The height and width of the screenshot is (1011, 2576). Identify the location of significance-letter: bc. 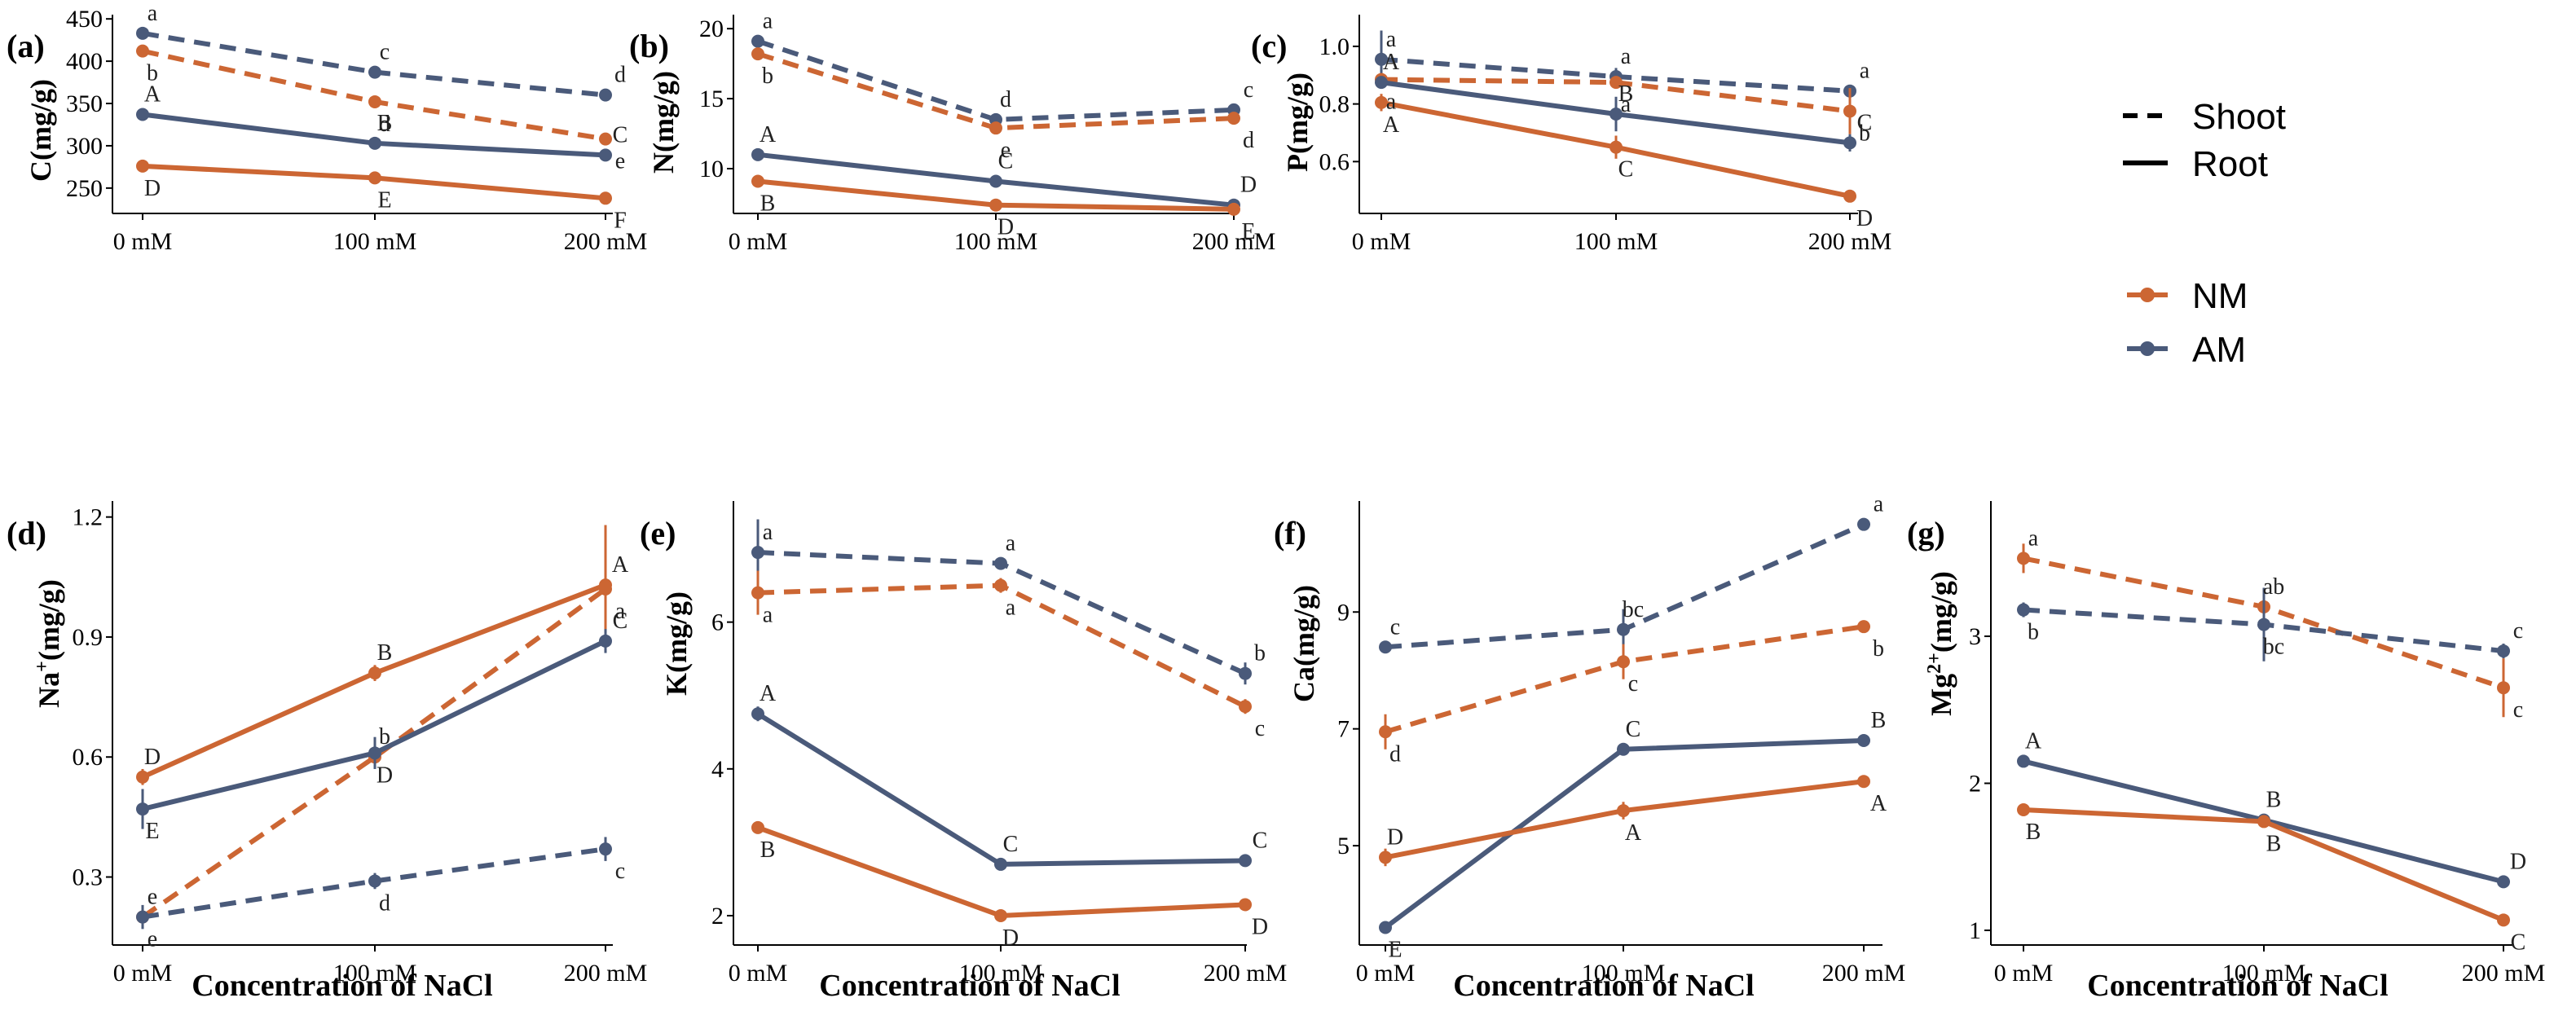
(2274, 648).